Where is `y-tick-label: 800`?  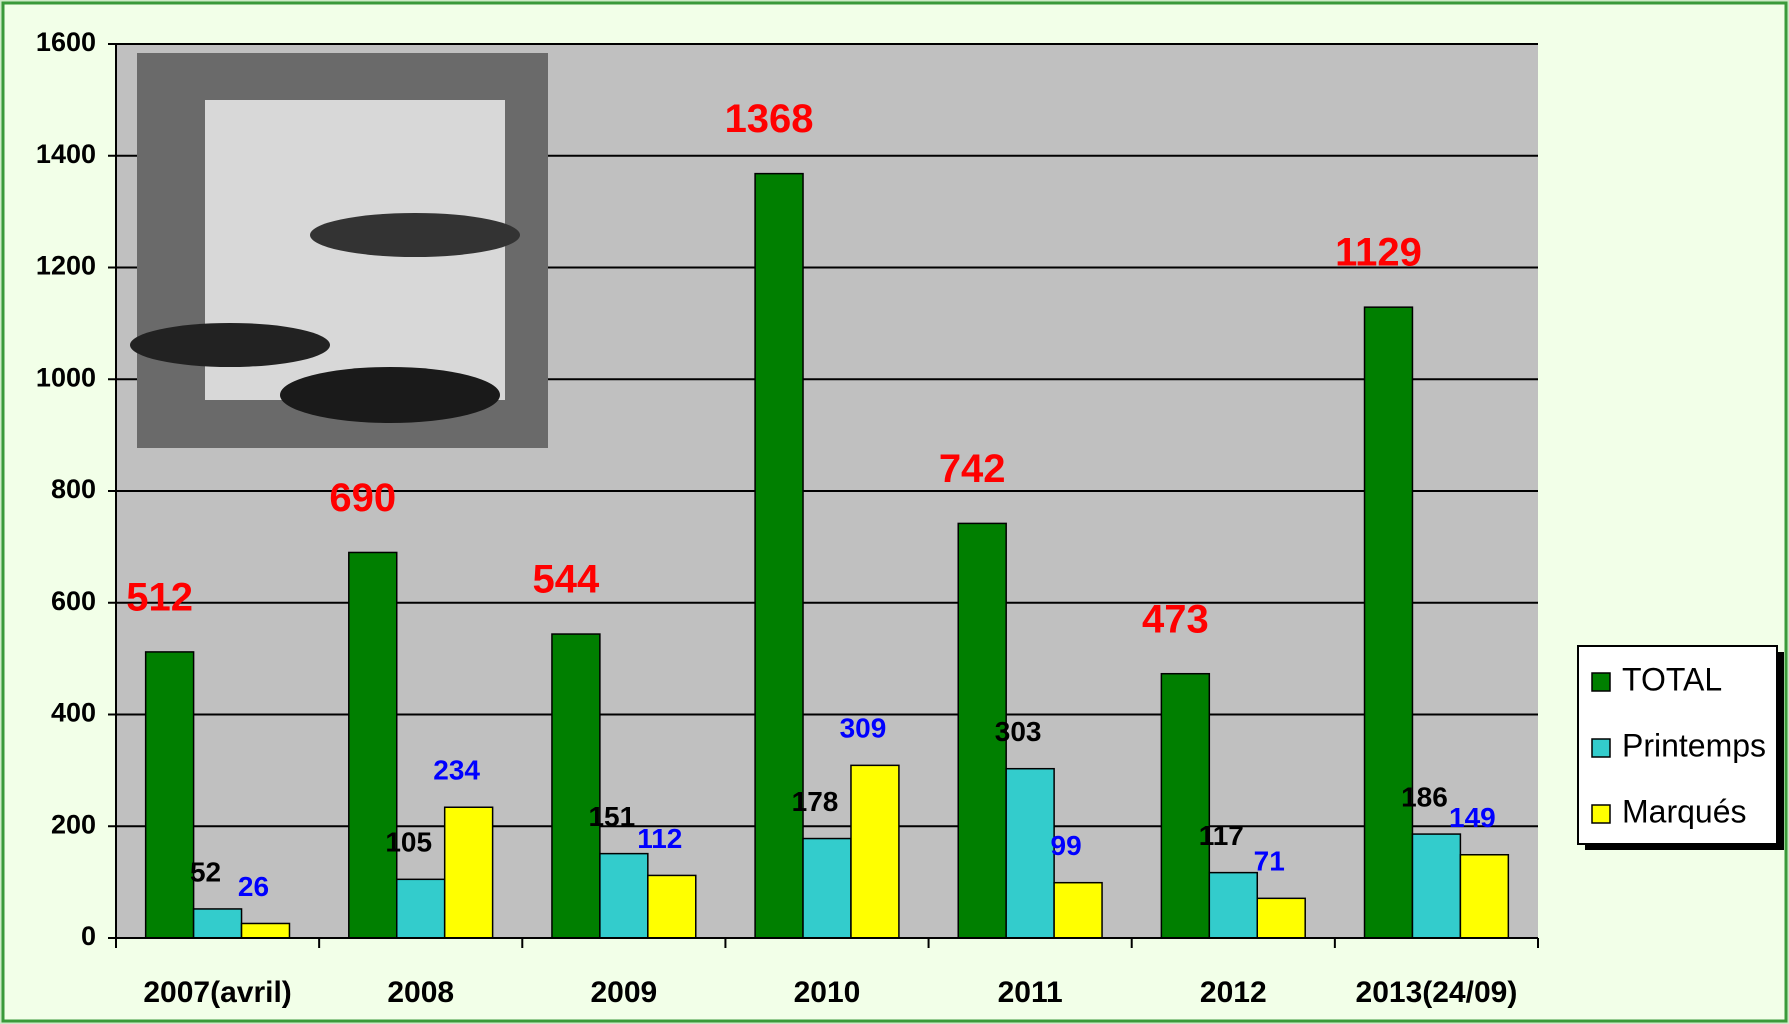 y-tick-label: 800 is located at coordinates (73, 489).